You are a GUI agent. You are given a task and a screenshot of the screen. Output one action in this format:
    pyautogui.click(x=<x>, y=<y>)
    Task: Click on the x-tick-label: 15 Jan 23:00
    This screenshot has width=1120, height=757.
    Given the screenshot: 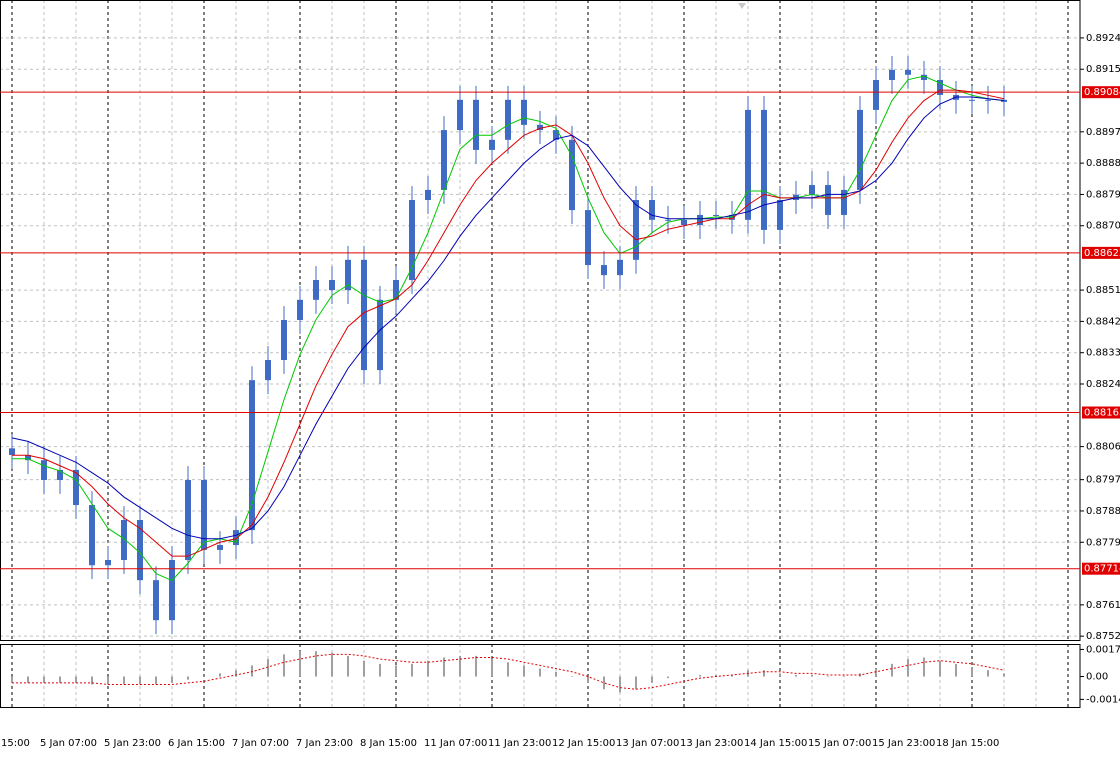 What is the action you would take?
    pyautogui.click(x=903, y=743)
    